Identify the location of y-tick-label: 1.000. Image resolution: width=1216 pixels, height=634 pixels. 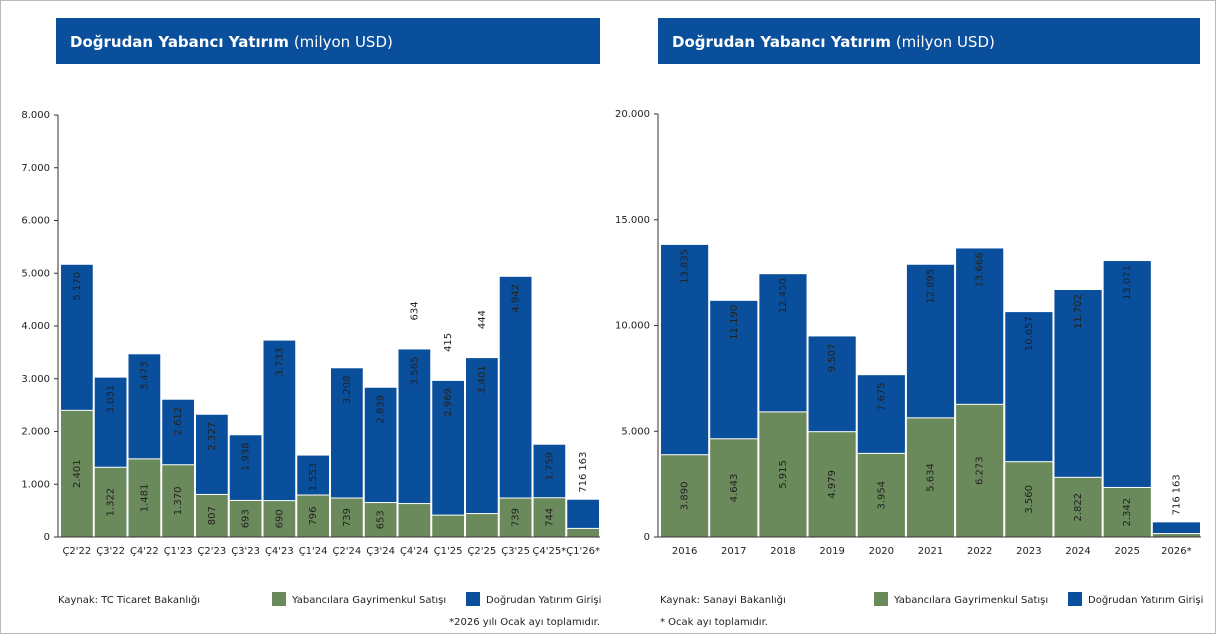
(35, 484).